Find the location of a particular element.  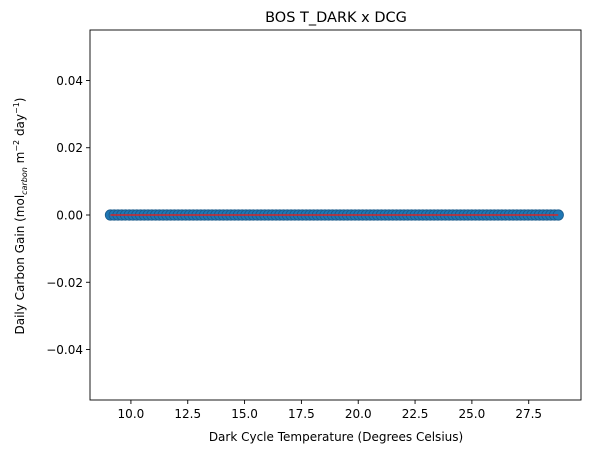

x-tick-label: 10.0 is located at coordinates (131, 414).